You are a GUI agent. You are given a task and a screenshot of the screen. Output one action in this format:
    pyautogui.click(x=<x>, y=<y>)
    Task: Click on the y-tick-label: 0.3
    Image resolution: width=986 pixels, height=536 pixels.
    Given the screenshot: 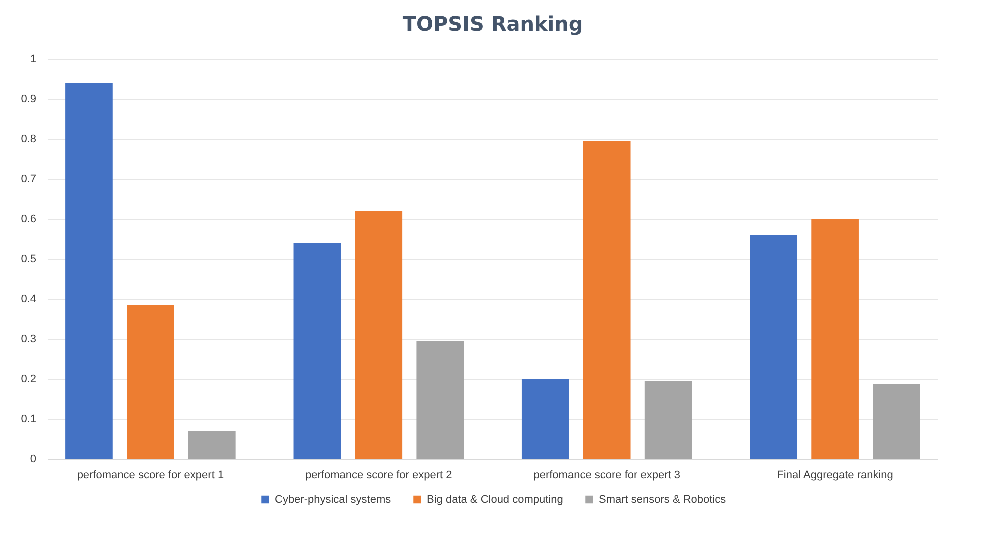 What is the action you would take?
    pyautogui.click(x=28, y=340)
    